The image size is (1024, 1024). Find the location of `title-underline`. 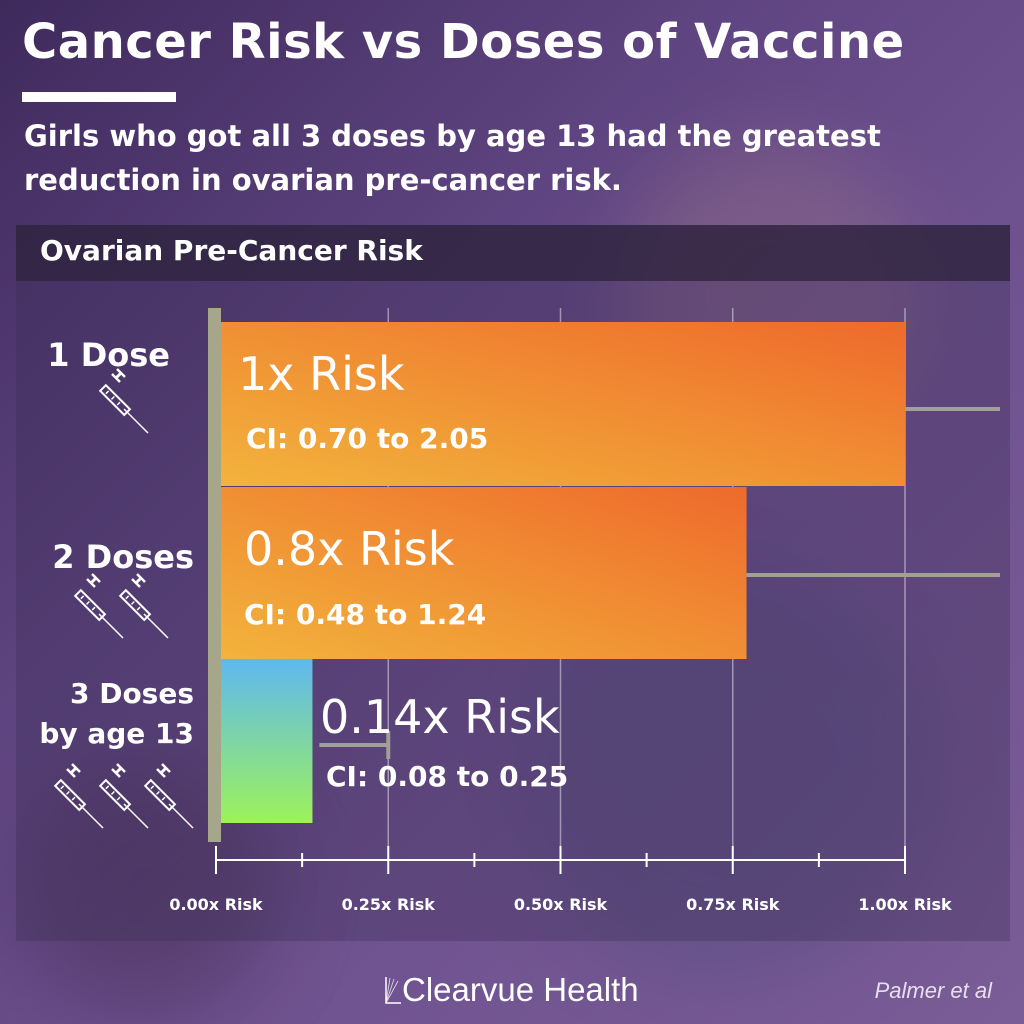

title-underline is located at coordinates (99, 97).